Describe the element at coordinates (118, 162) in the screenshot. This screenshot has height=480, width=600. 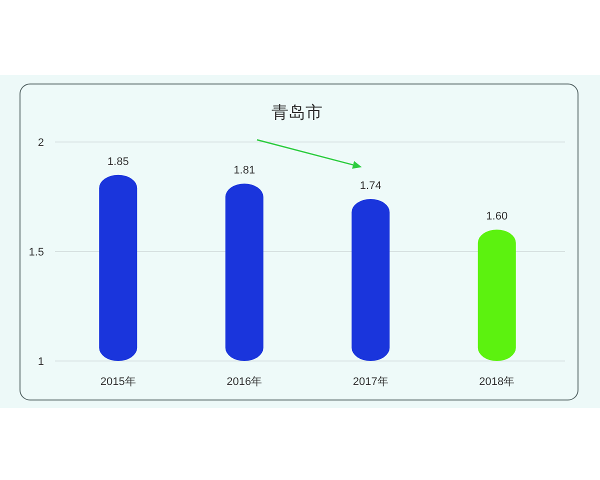
I see `data-label: 1.85` at that location.